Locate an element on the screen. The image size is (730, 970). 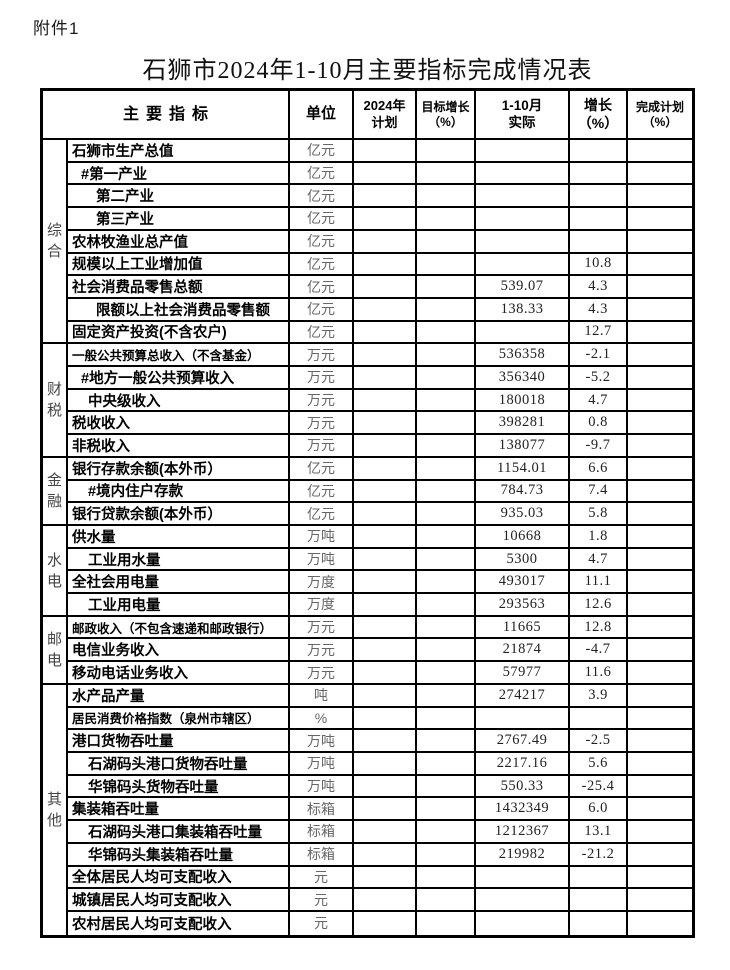
actual-value: 2767.49 is located at coordinates (523, 740).